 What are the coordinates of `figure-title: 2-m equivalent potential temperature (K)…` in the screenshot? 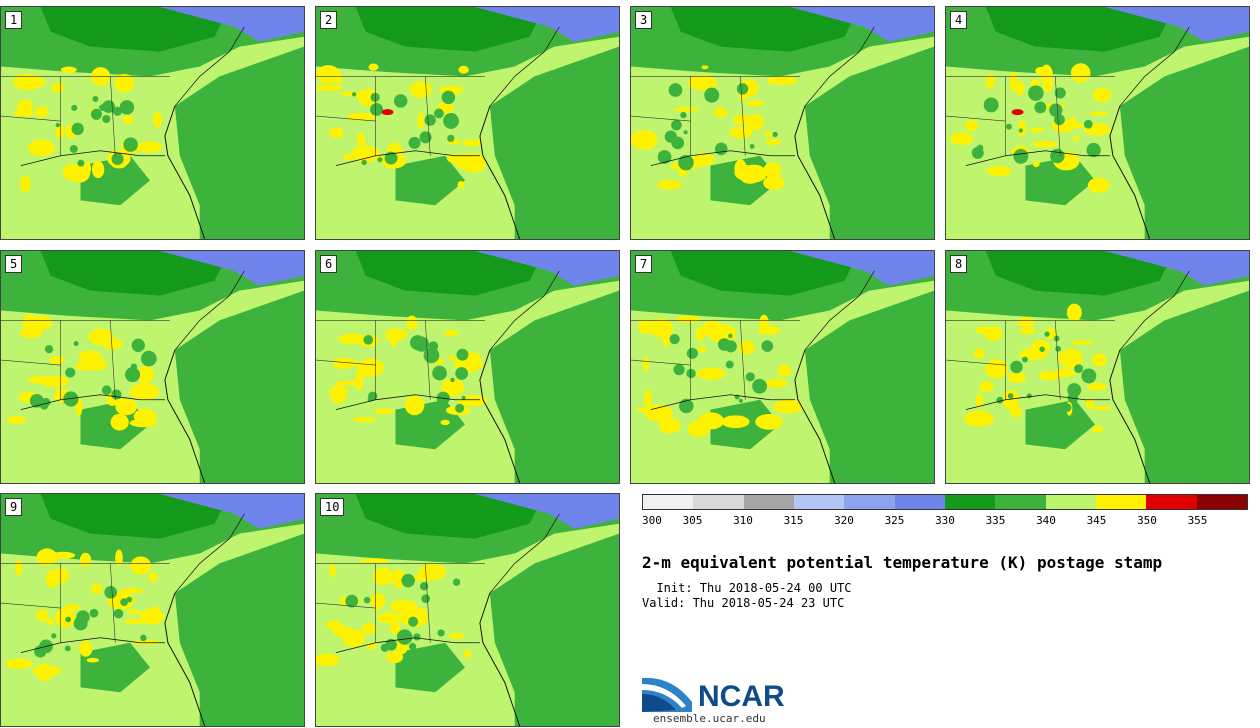 It's located at (902, 562).